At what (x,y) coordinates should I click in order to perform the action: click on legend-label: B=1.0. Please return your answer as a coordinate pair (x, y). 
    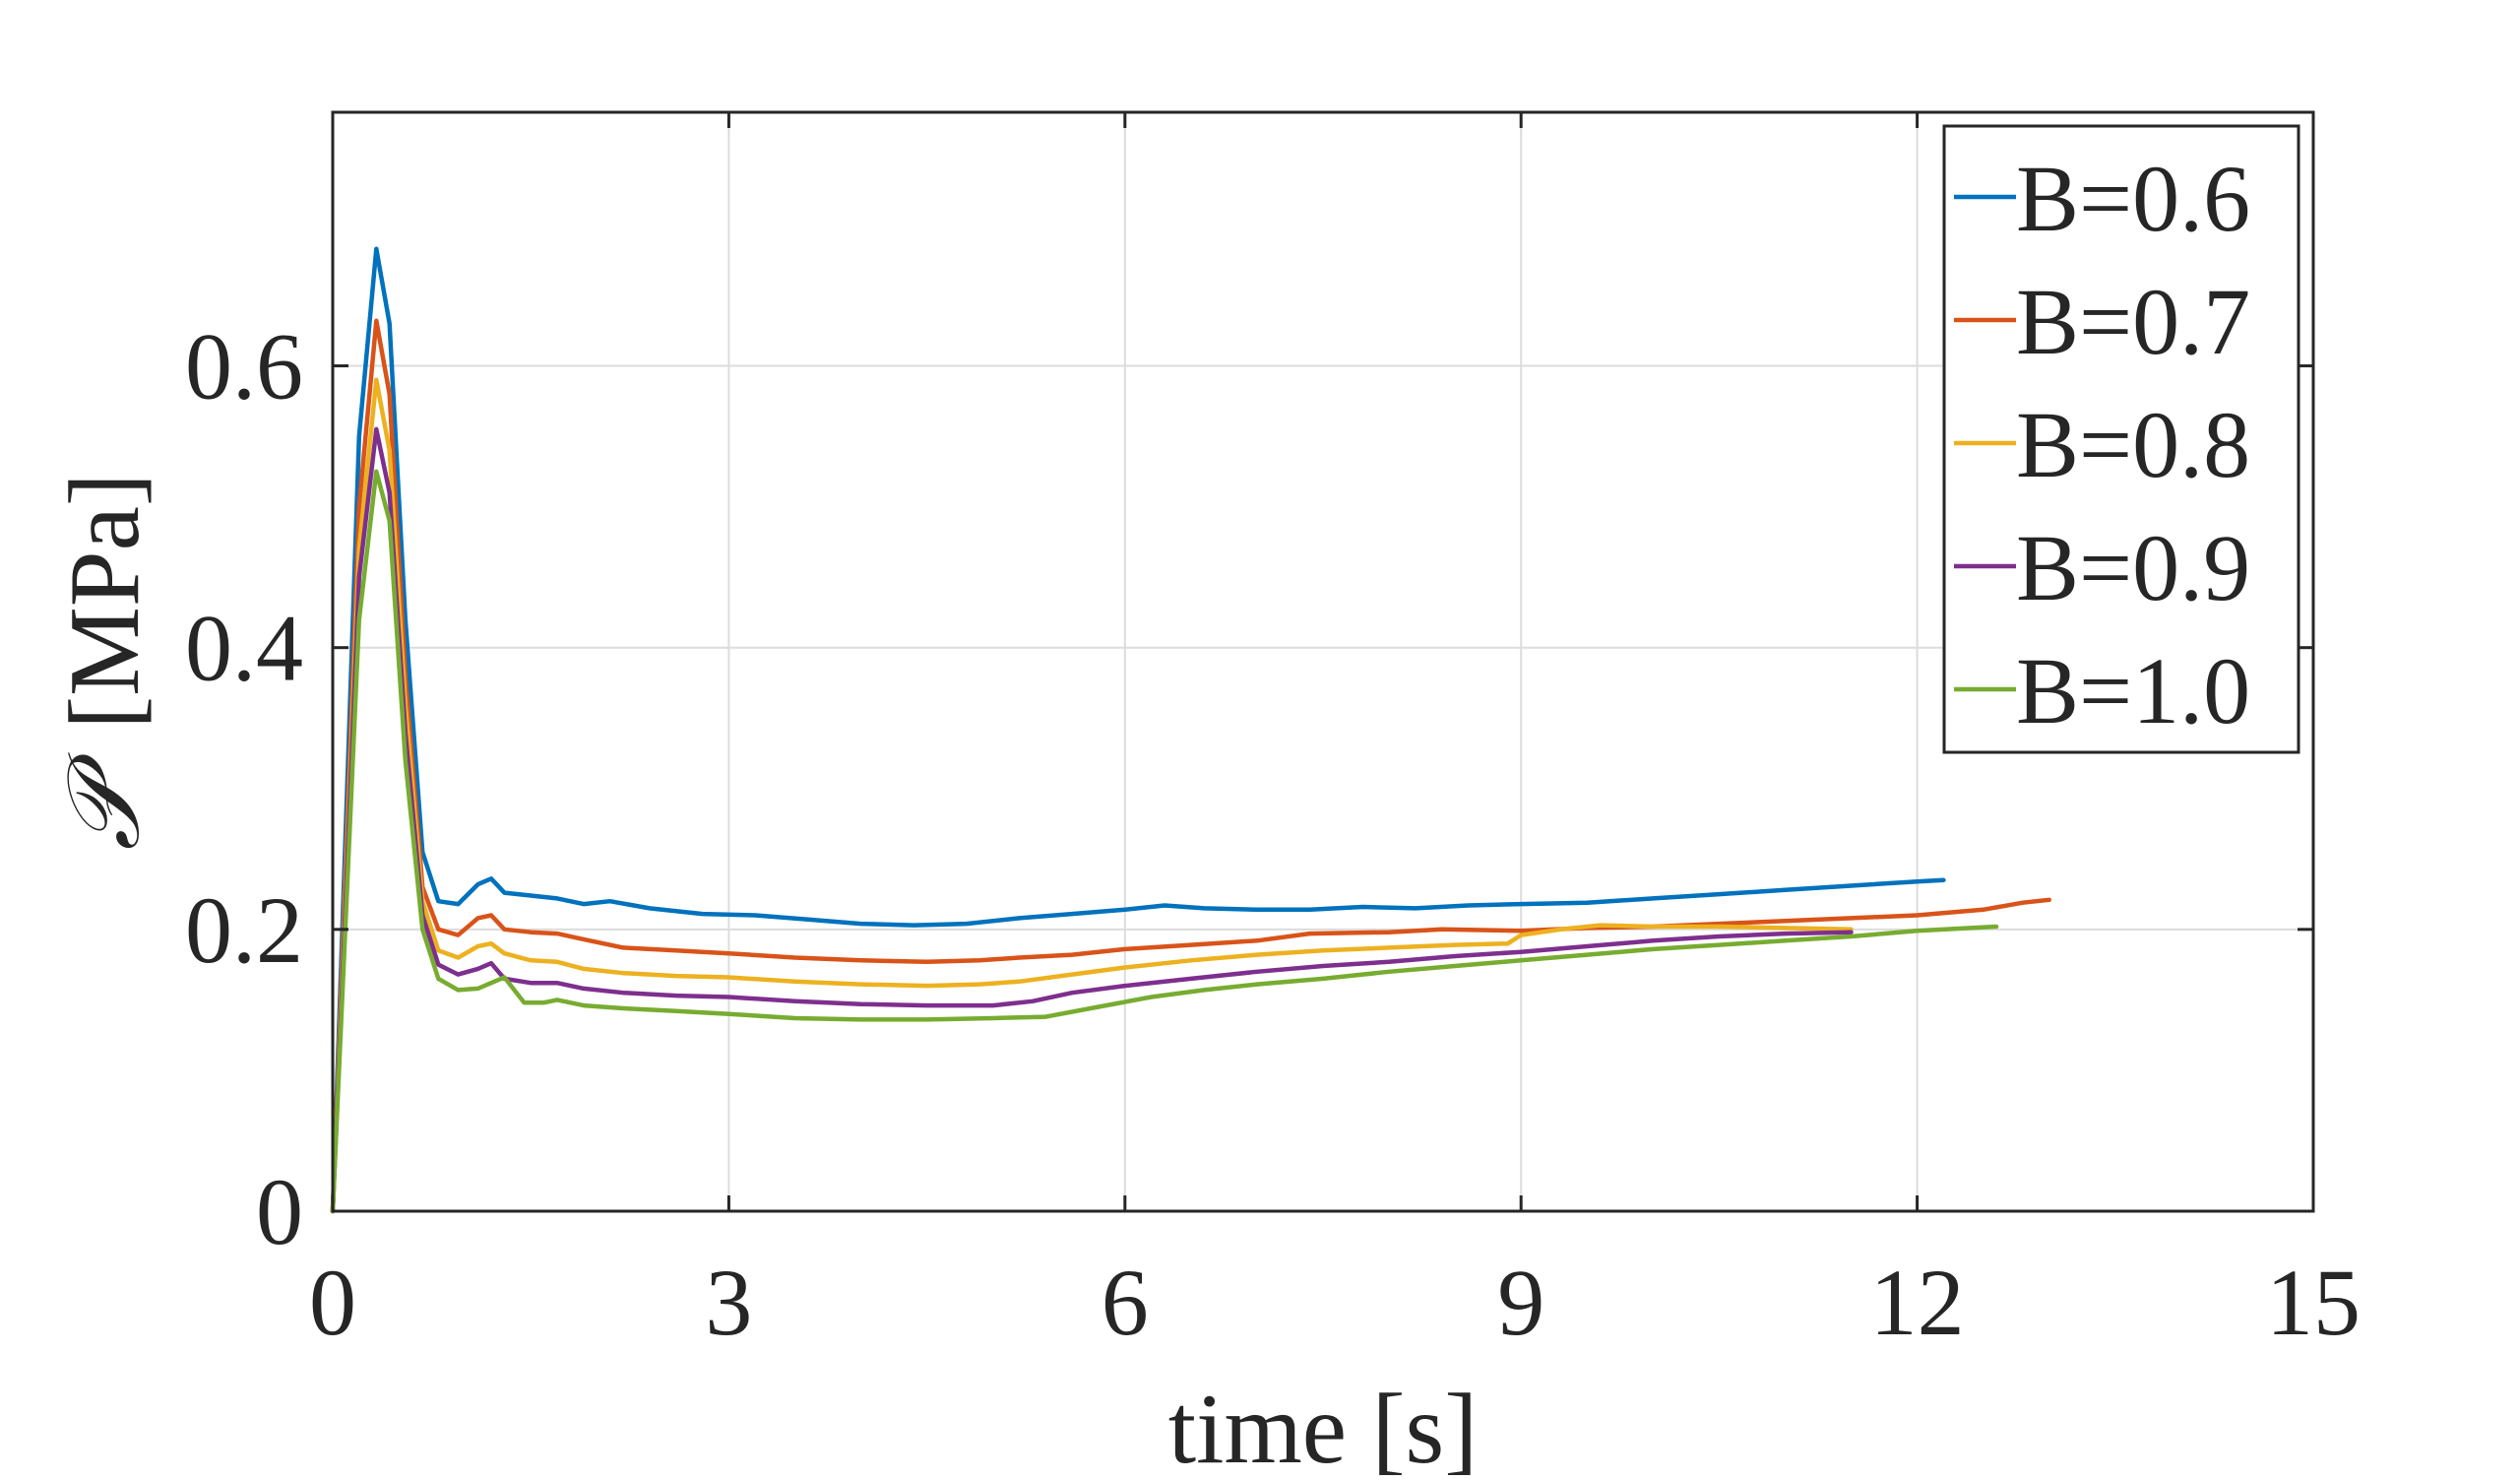
    Looking at the image, I should click on (2133, 690).